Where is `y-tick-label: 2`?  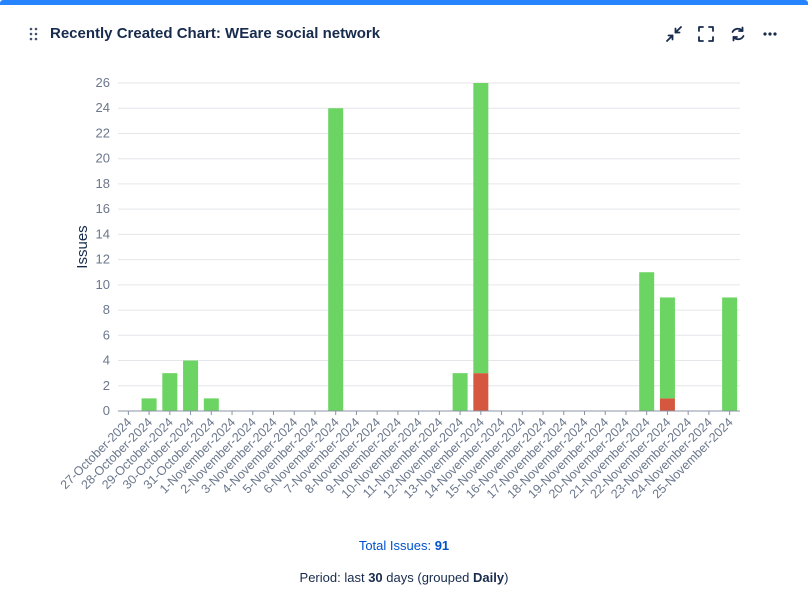 y-tick-label: 2 is located at coordinates (106, 385).